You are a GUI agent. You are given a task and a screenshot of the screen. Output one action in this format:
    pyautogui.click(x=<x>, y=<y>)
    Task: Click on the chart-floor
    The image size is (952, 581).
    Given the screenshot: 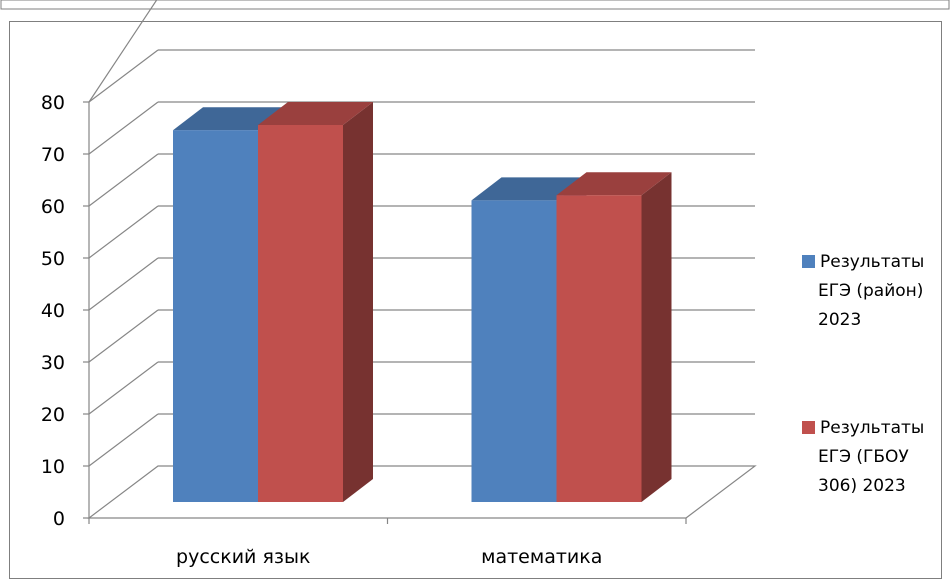 What is the action you would take?
    pyautogui.click(x=422, y=492)
    